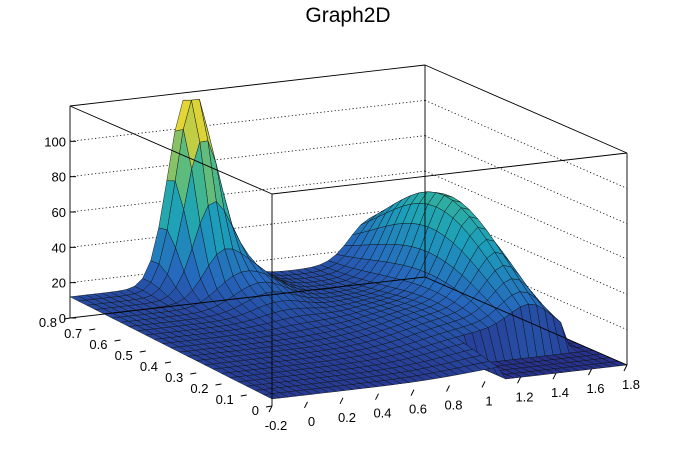 The width and height of the screenshot is (696, 472). Describe the element at coordinates (59, 247) in the screenshot. I see `z-tick-label: 40` at that location.